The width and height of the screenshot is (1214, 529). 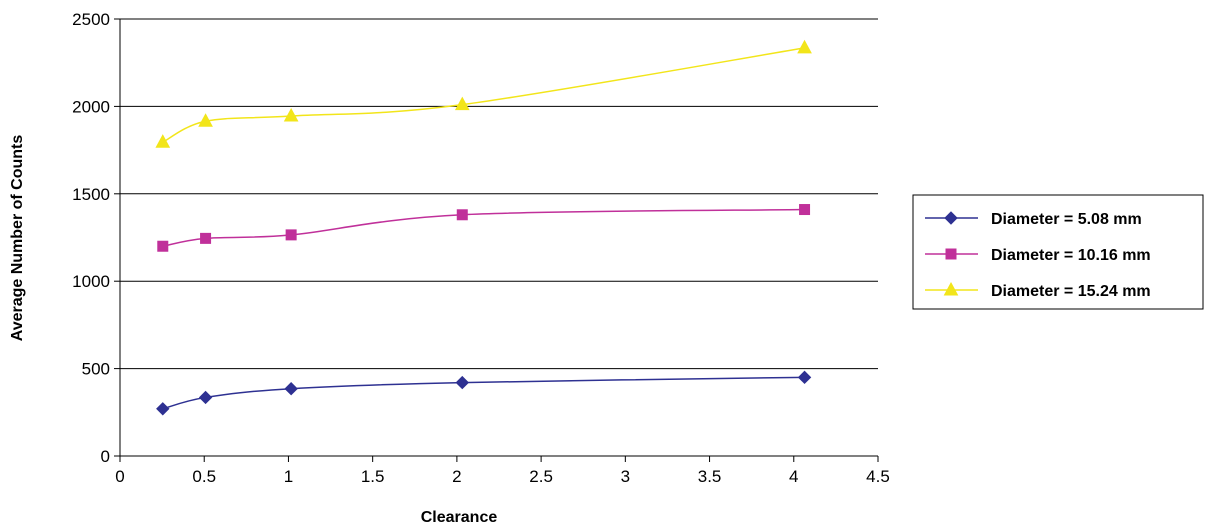 I want to click on y-tick-label: 2500, so click(x=91, y=19).